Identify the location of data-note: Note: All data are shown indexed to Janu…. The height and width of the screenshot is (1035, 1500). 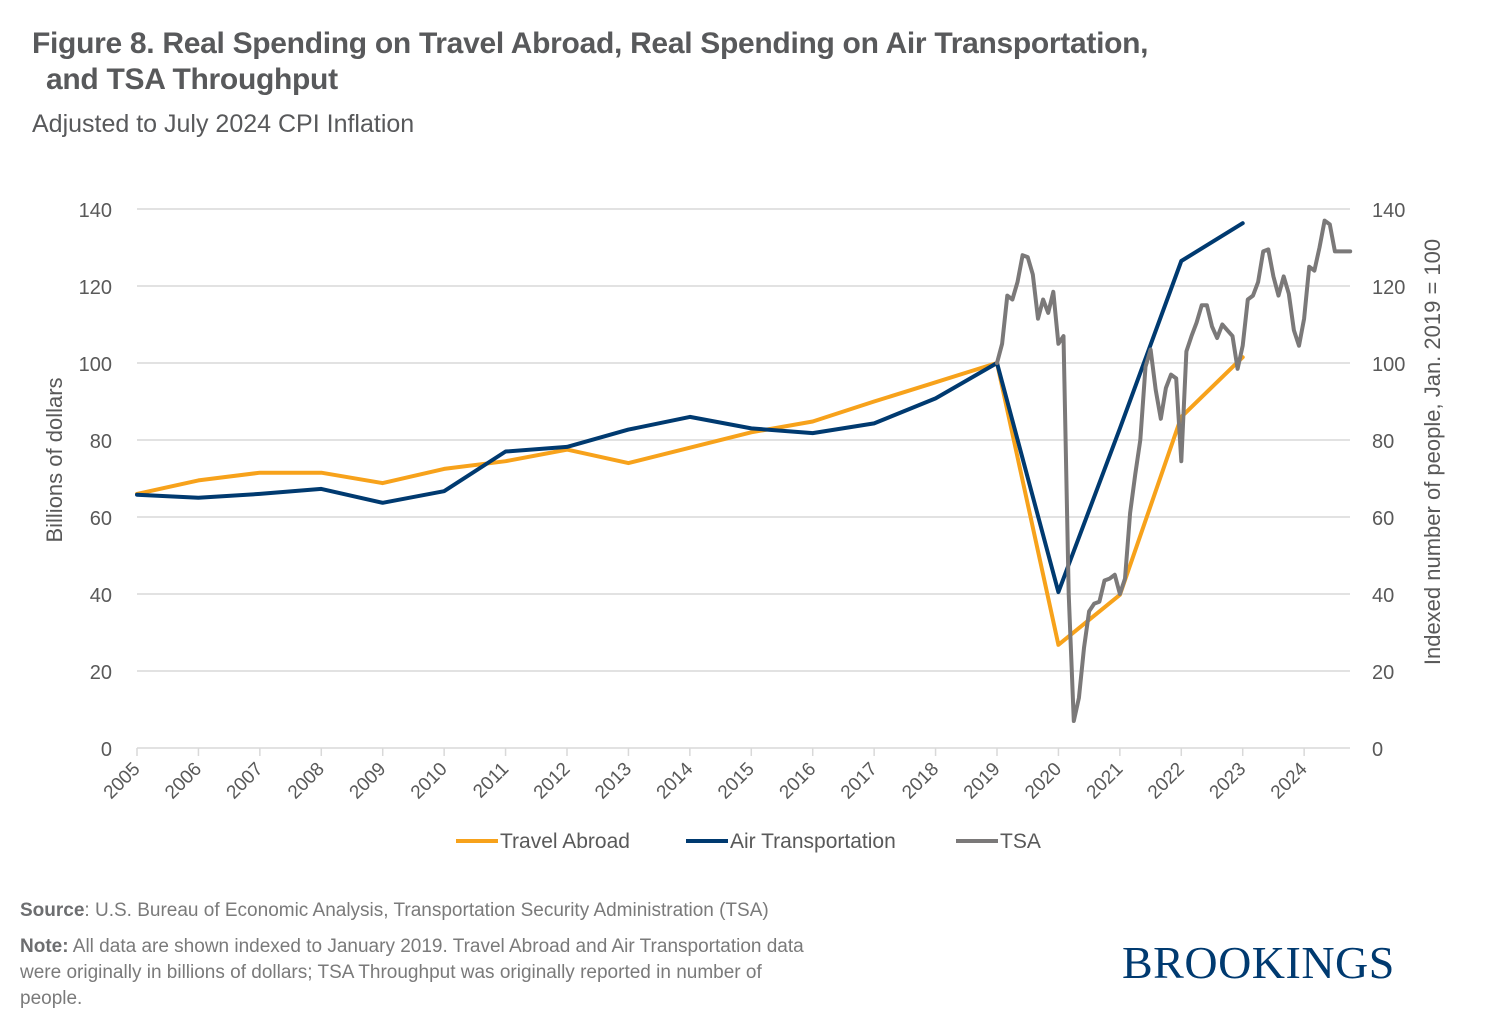
(420, 973).